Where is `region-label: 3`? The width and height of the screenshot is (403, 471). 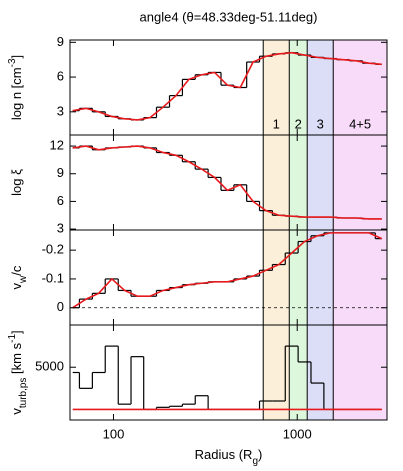
region-label: 3 is located at coordinates (320, 123).